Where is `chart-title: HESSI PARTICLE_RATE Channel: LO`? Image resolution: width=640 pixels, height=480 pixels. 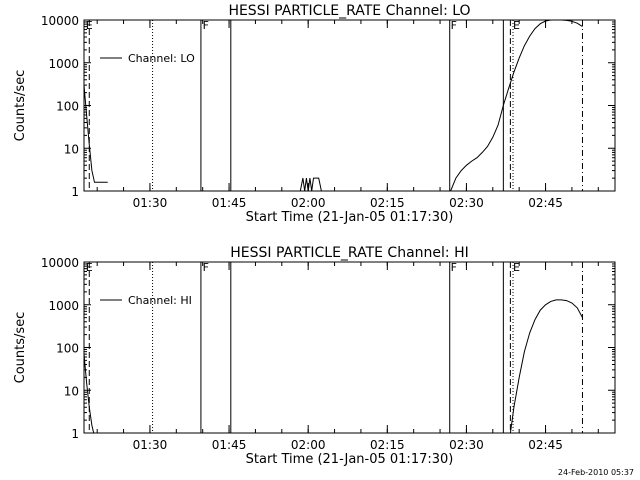 chart-title: HESSI PARTICLE_RATE Channel: LO is located at coordinates (349, 11).